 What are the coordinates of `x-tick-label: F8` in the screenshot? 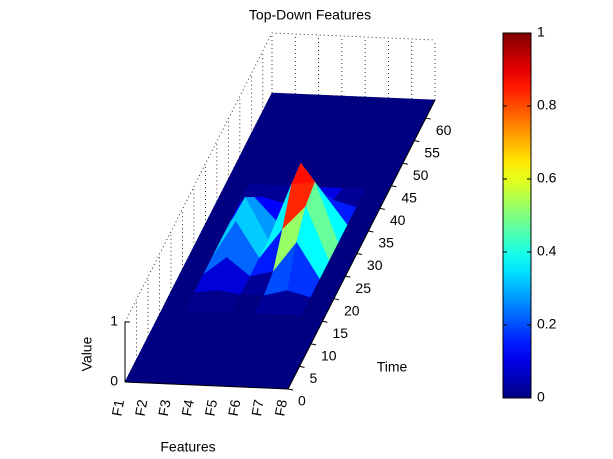 It's located at (280, 407).